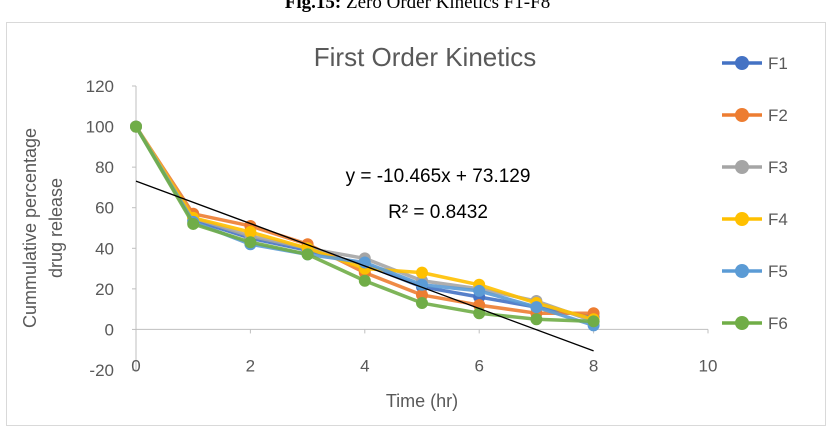  What do you see at coordinates (135, 365) in the screenshot?
I see `x-tick-label: 0` at bounding box center [135, 365].